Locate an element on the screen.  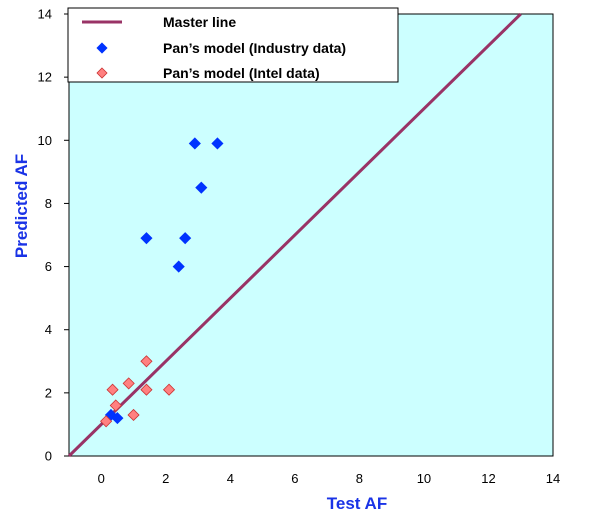
x-tick-label: 8 is located at coordinates (359, 478).